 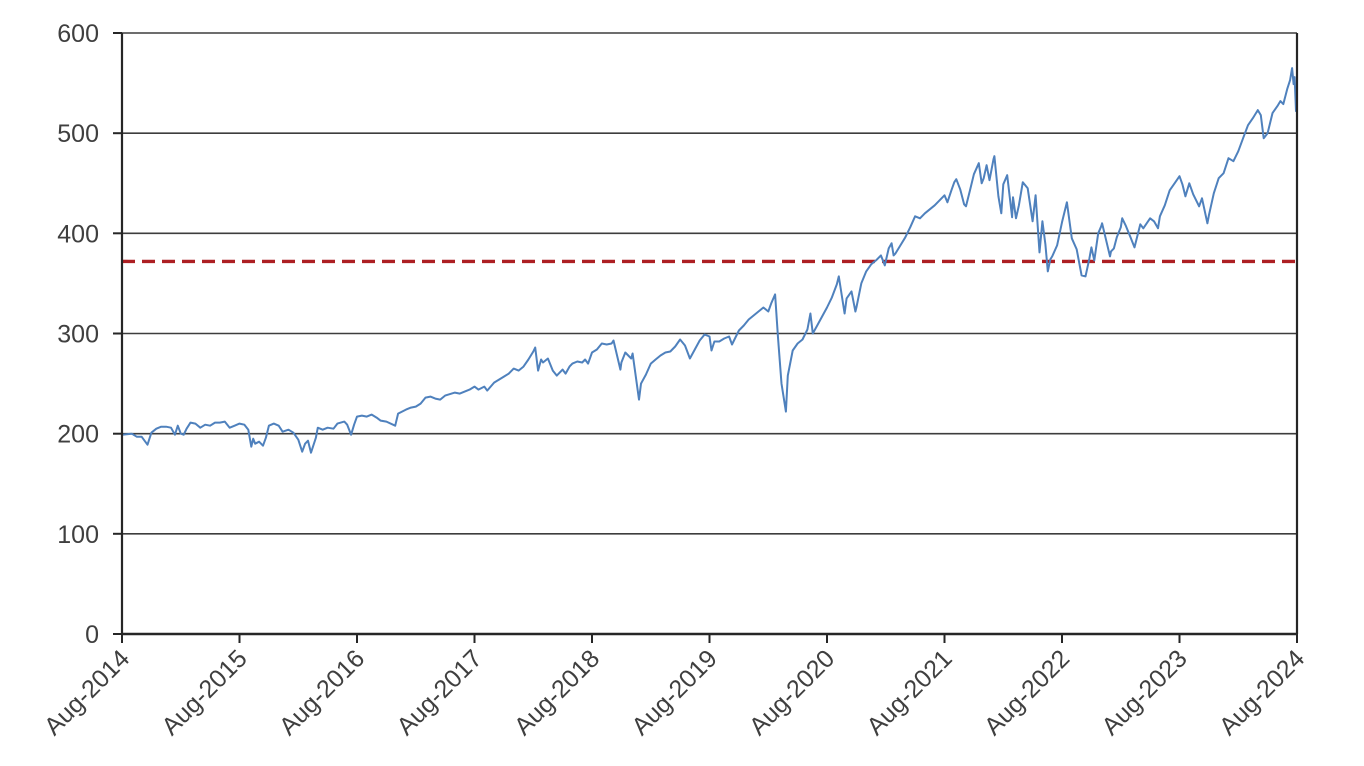 What do you see at coordinates (87, 692) in the screenshot?
I see `x-axis-label: Aug-2014` at bounding box center [87, 692].